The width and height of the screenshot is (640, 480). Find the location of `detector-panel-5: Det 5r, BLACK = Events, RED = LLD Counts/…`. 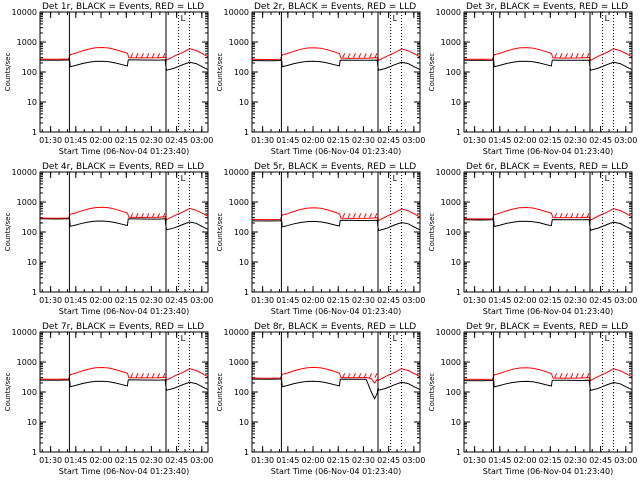

detector-panel-5: Det 5r, BLACK = Events, RED = LLD Counts/… is located at coordinates (320, 239).